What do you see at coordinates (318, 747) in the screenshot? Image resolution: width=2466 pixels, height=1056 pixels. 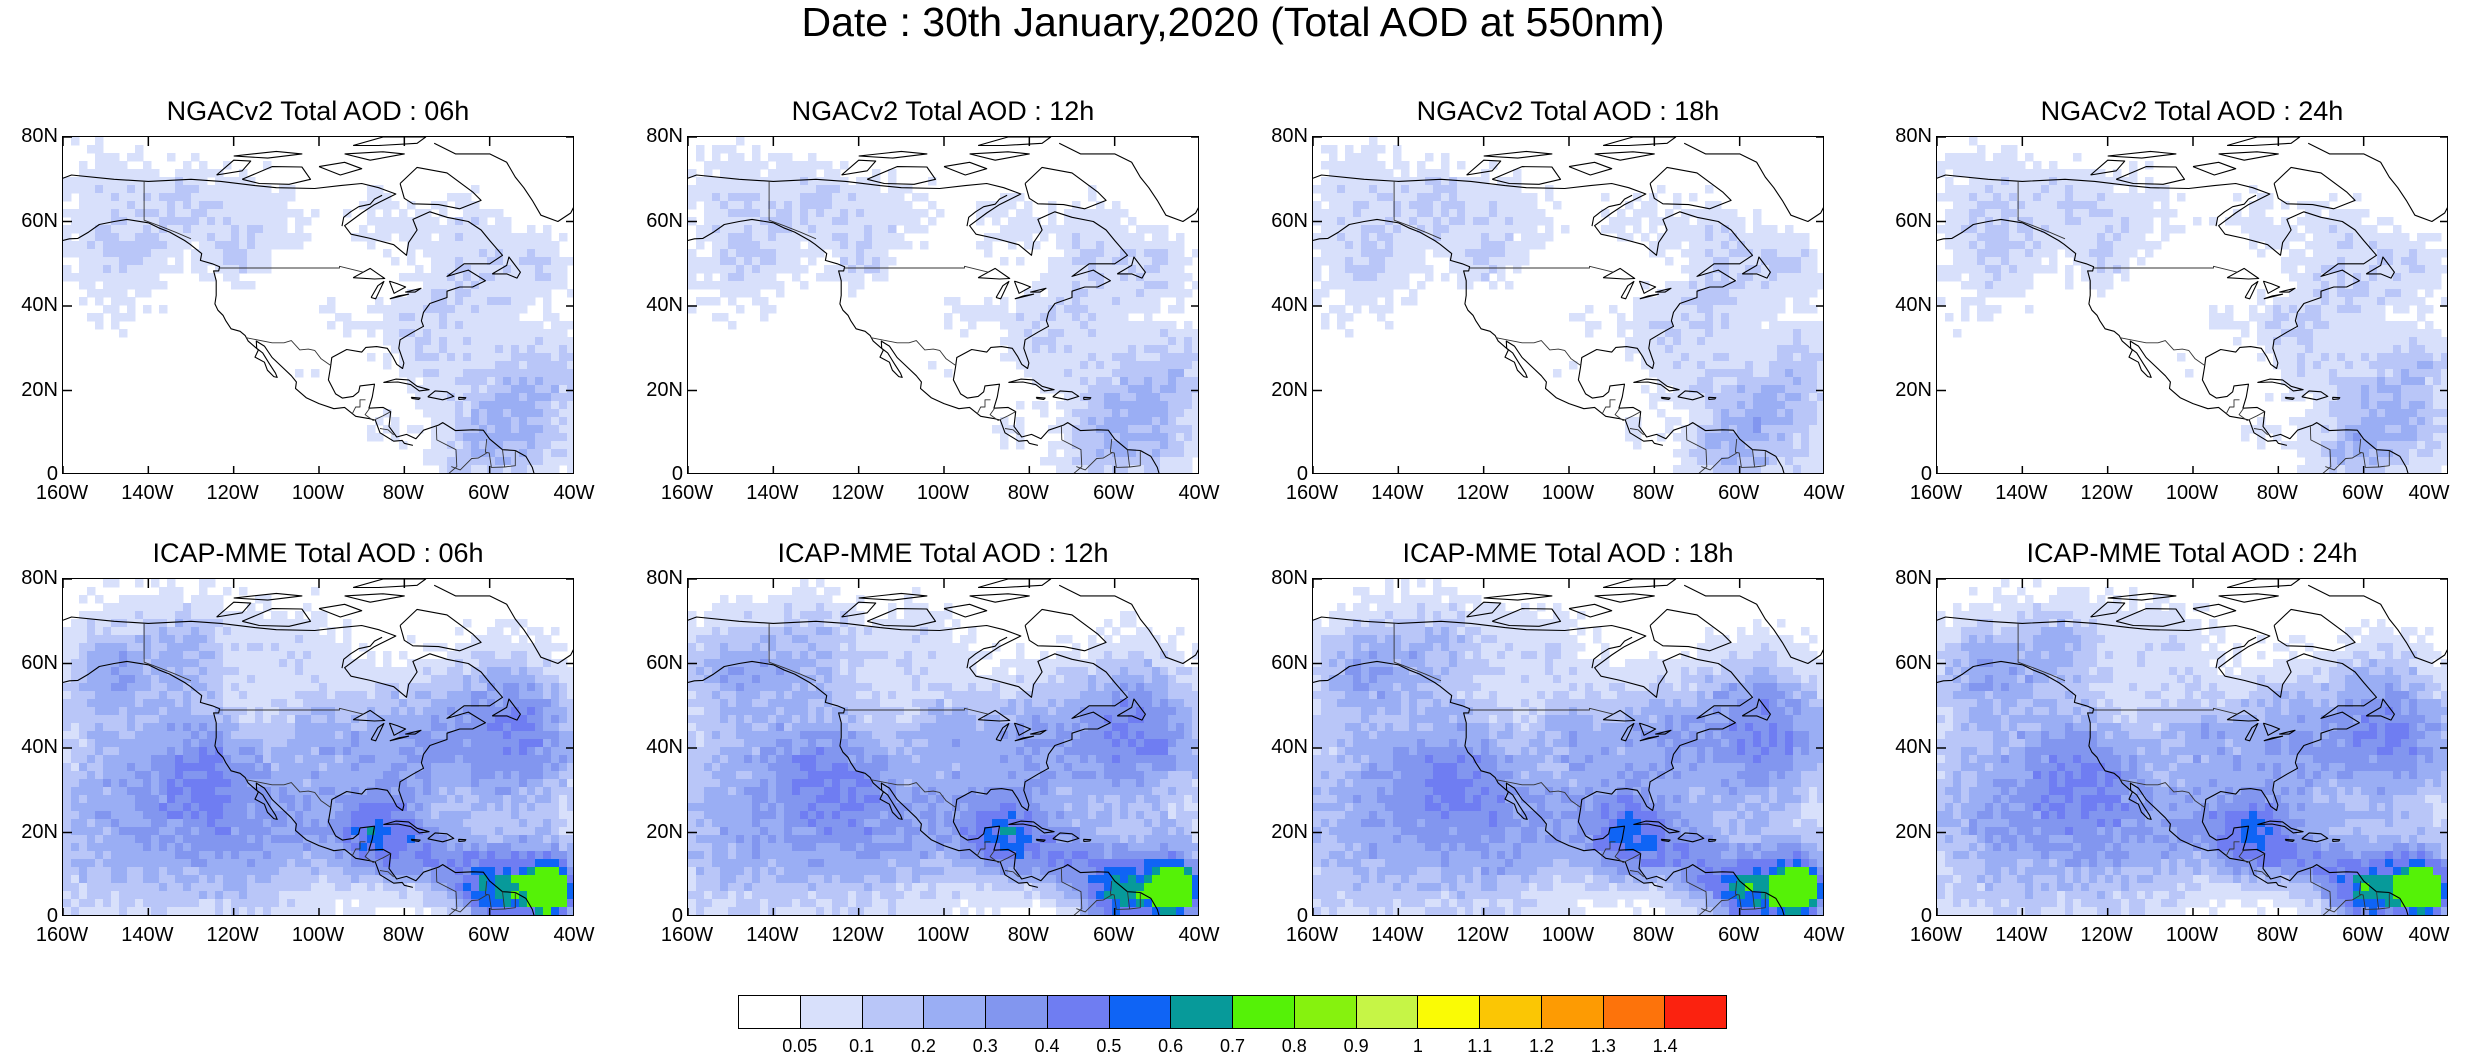 I see `aod-map` at bounding box center [318, 747].